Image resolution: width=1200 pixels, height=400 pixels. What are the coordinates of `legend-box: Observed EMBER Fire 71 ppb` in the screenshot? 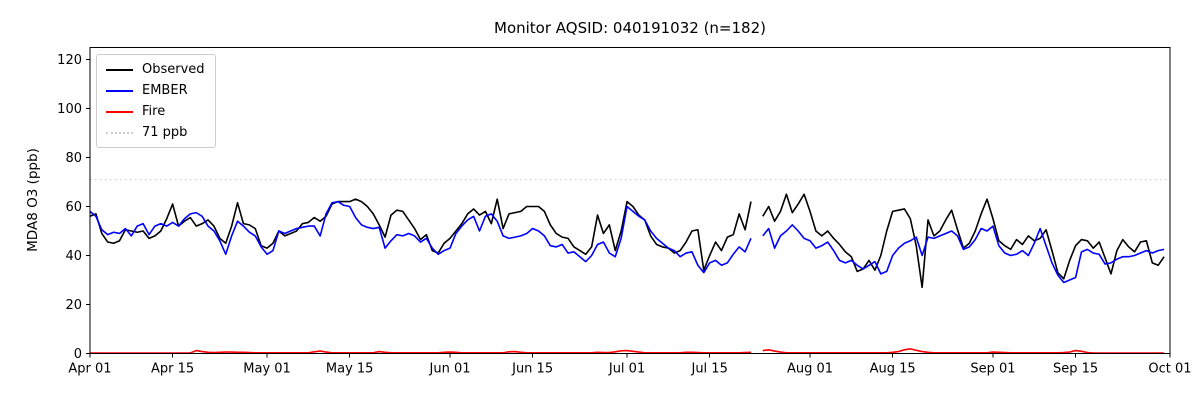 It's located at (156, 101).